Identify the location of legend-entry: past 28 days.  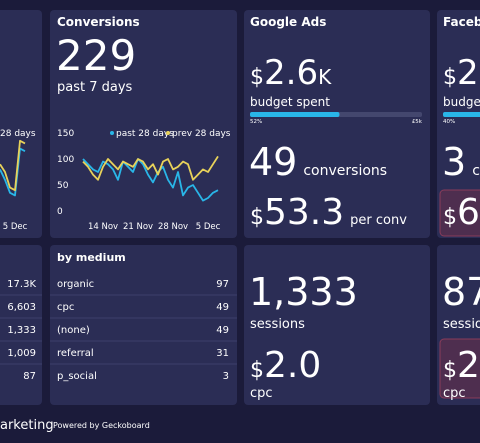
(145, 134).